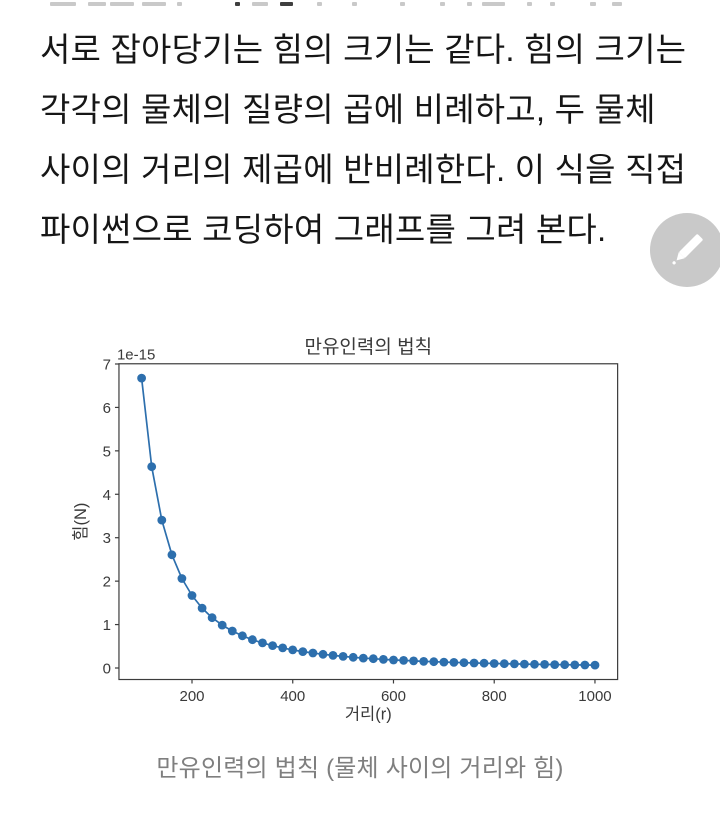 Image resolution: width=720 pixels, height=839 pixels. I want to click on y-tick-label: 4, so click(107, 495).